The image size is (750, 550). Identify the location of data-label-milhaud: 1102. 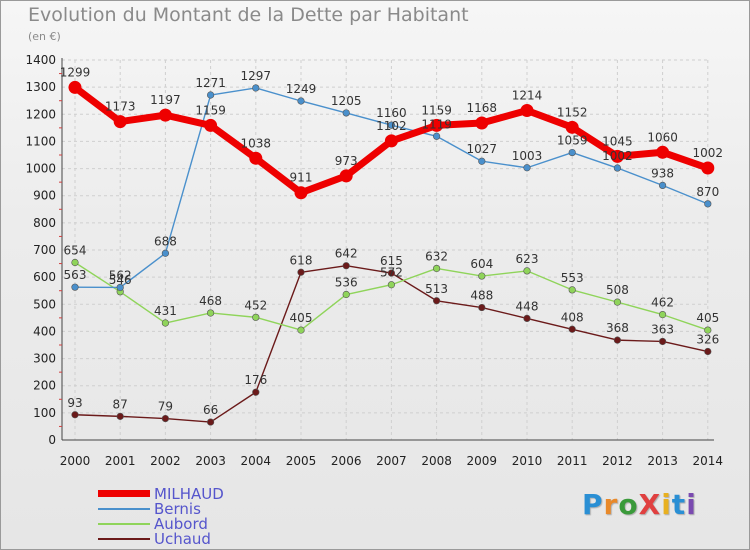
(391, 126).